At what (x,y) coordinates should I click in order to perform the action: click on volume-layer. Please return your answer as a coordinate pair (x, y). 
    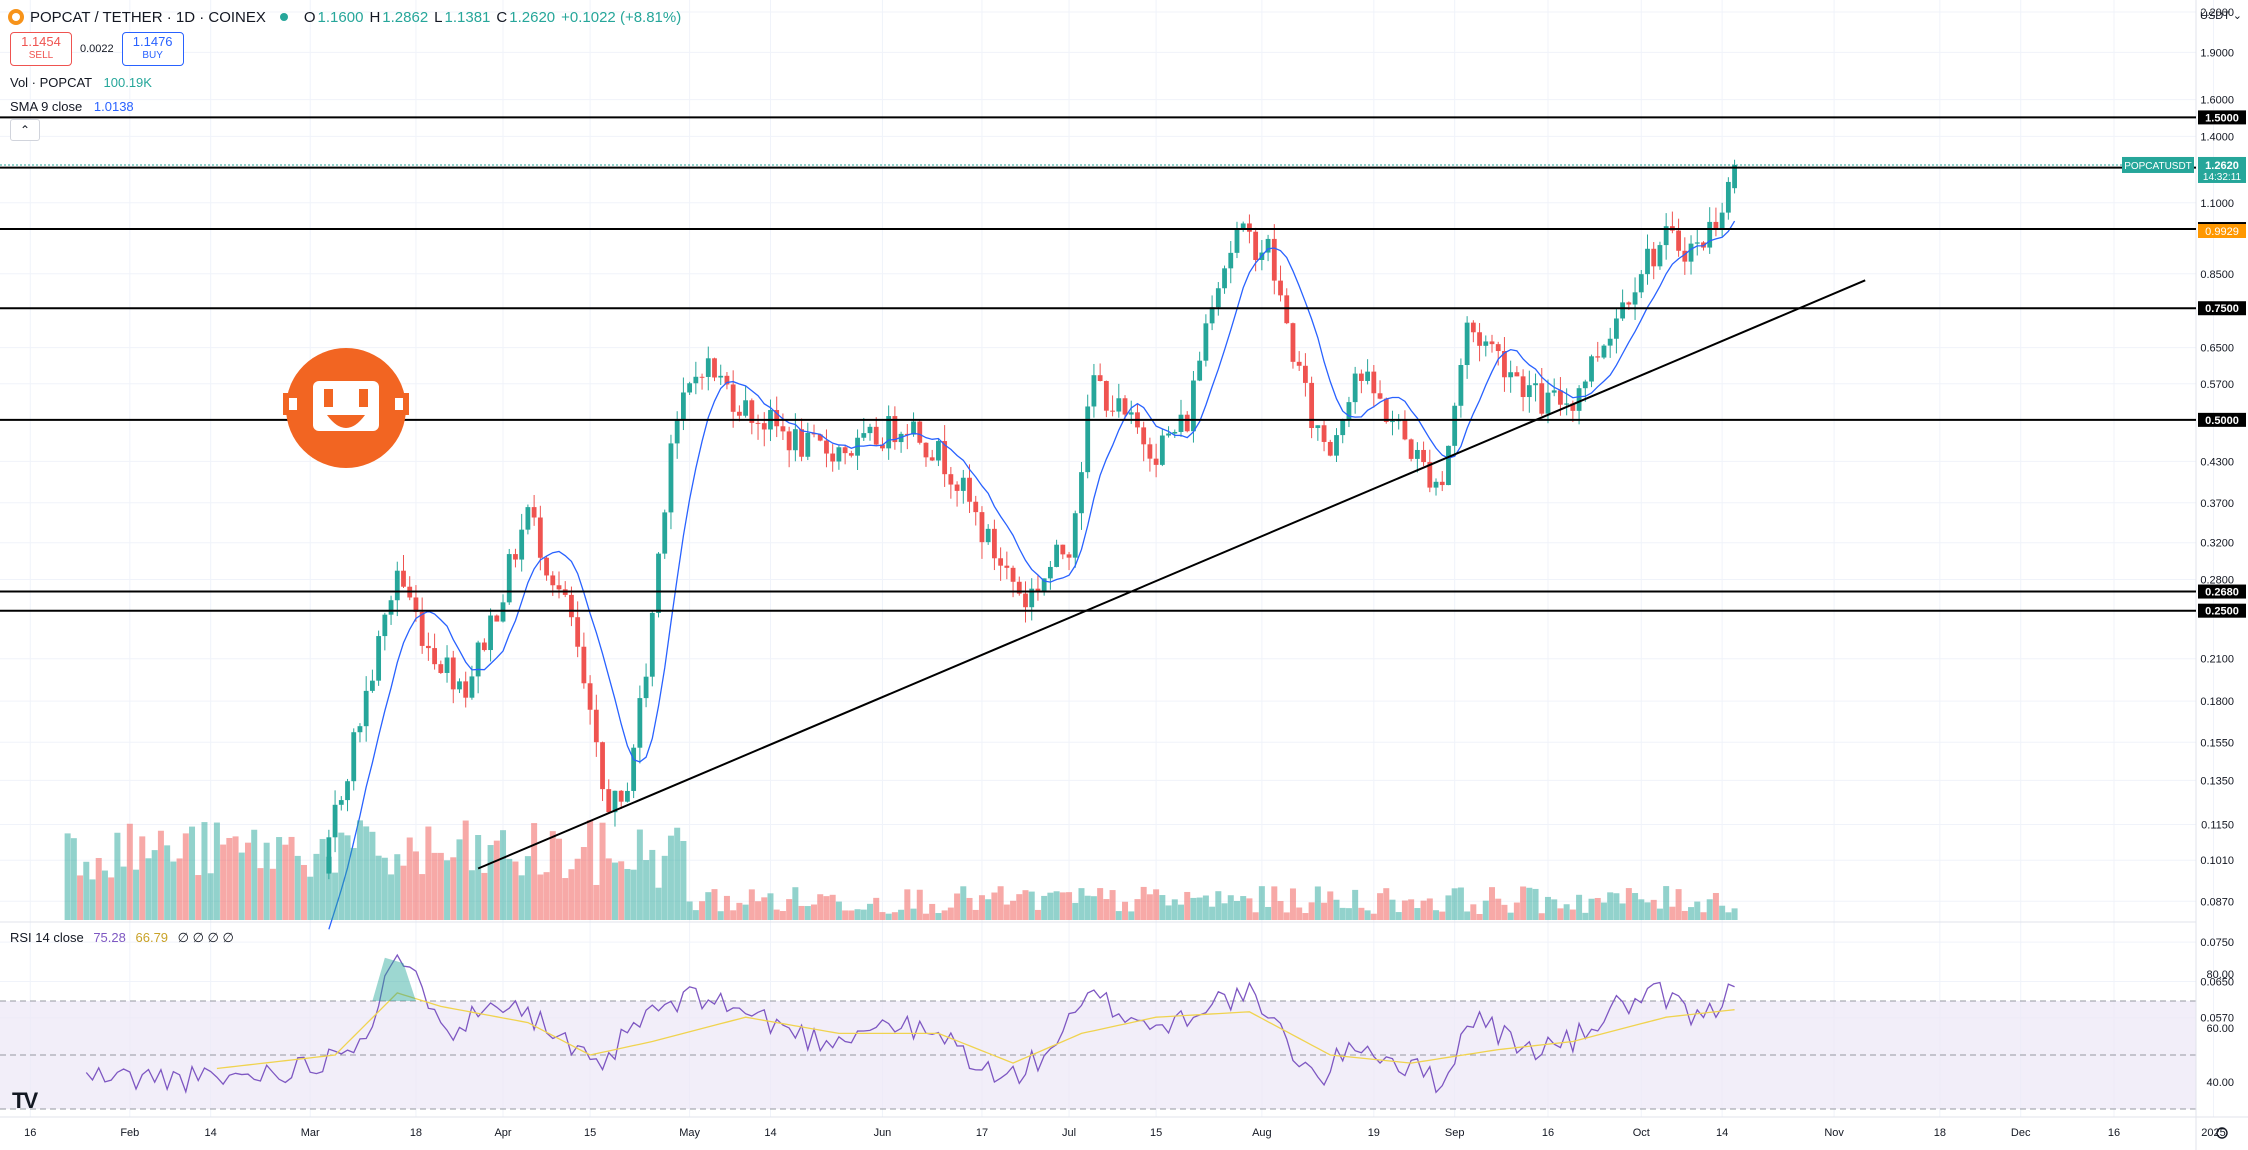
    Looking at the image, I should click on (901, 870).